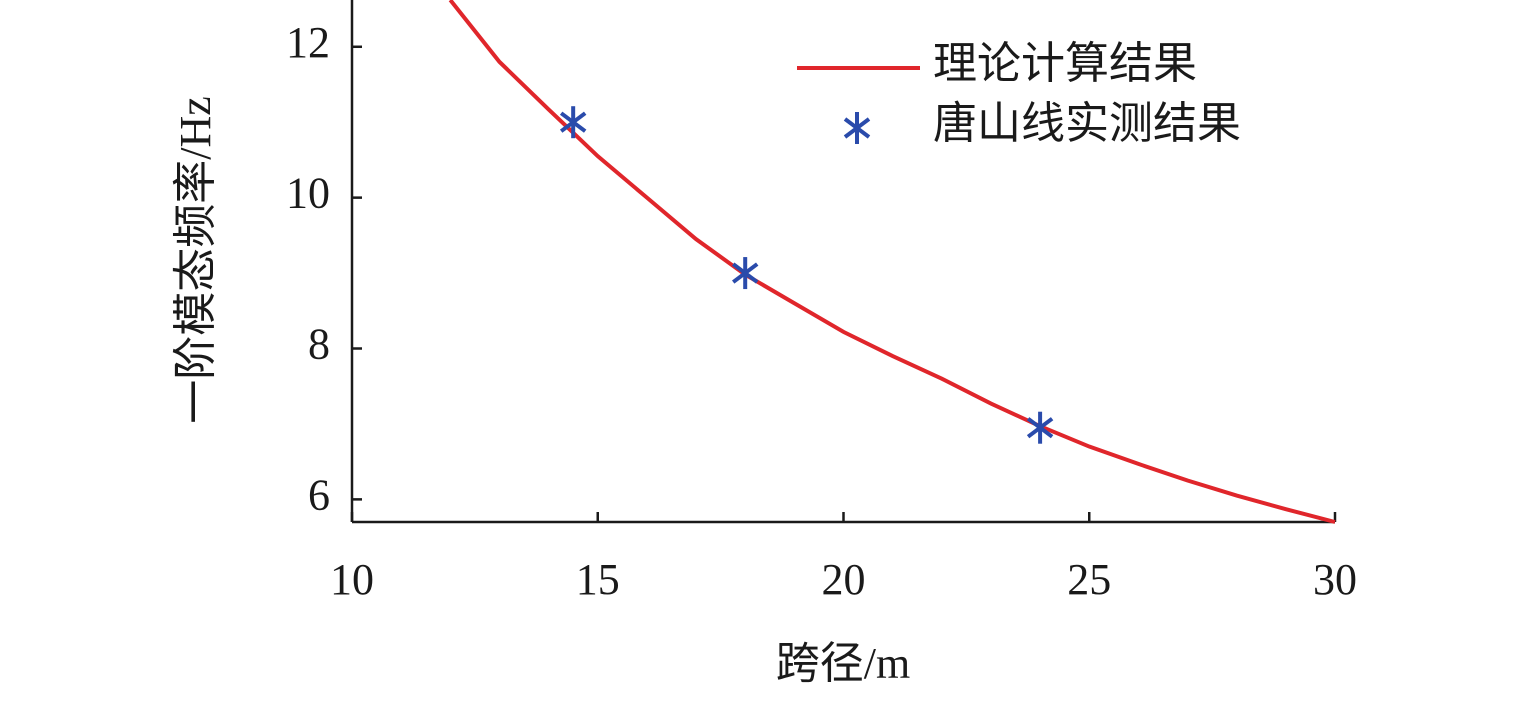 The width and height of the screenshot is (1535, 701). Describe the element at coordinates (308, 42) in the screenshot. I see `y-tick-label: 12` at that location.